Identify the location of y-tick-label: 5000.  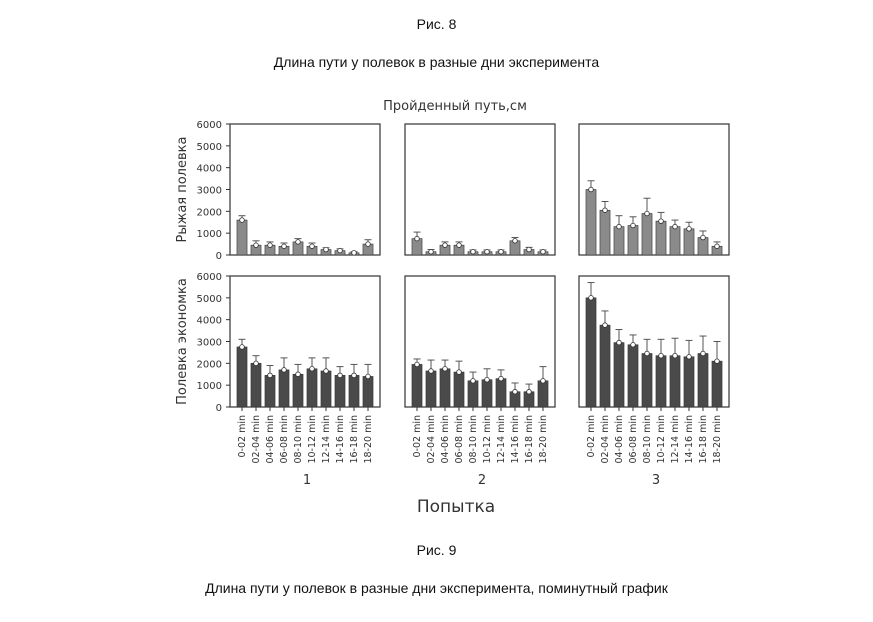
(209, 299).